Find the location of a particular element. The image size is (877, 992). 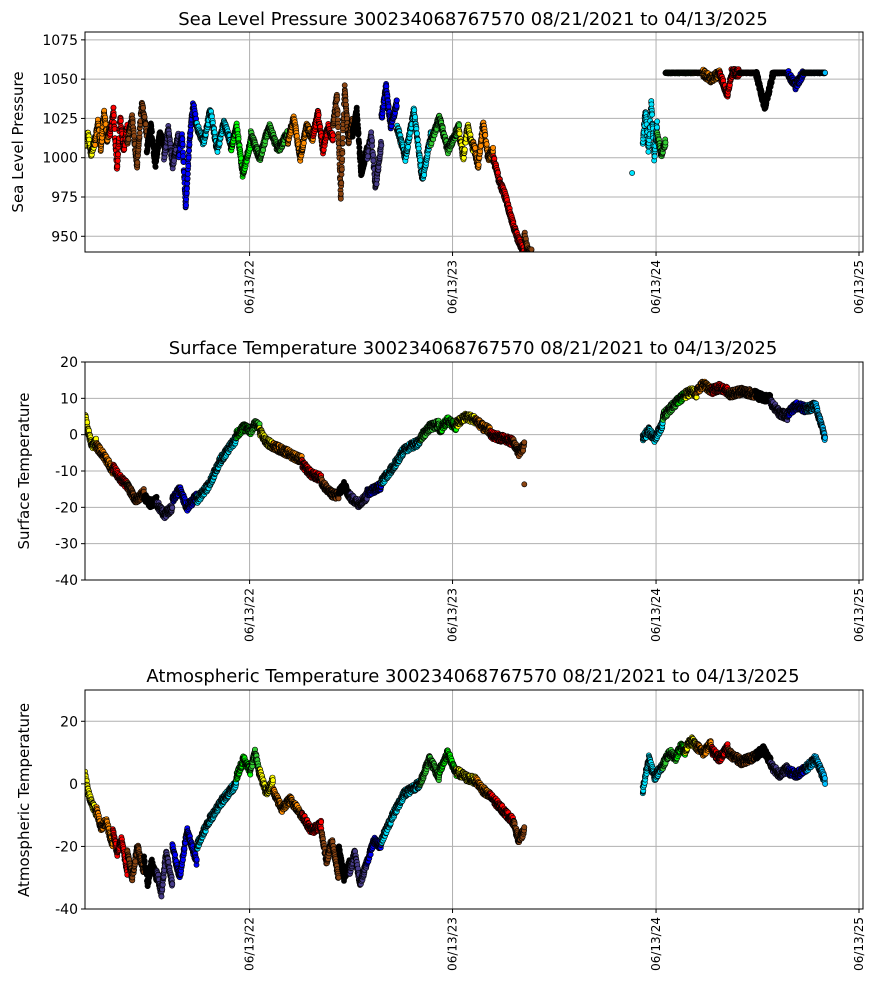

x-tick-label: 06/13/24 is located at coordinates (656, 287).